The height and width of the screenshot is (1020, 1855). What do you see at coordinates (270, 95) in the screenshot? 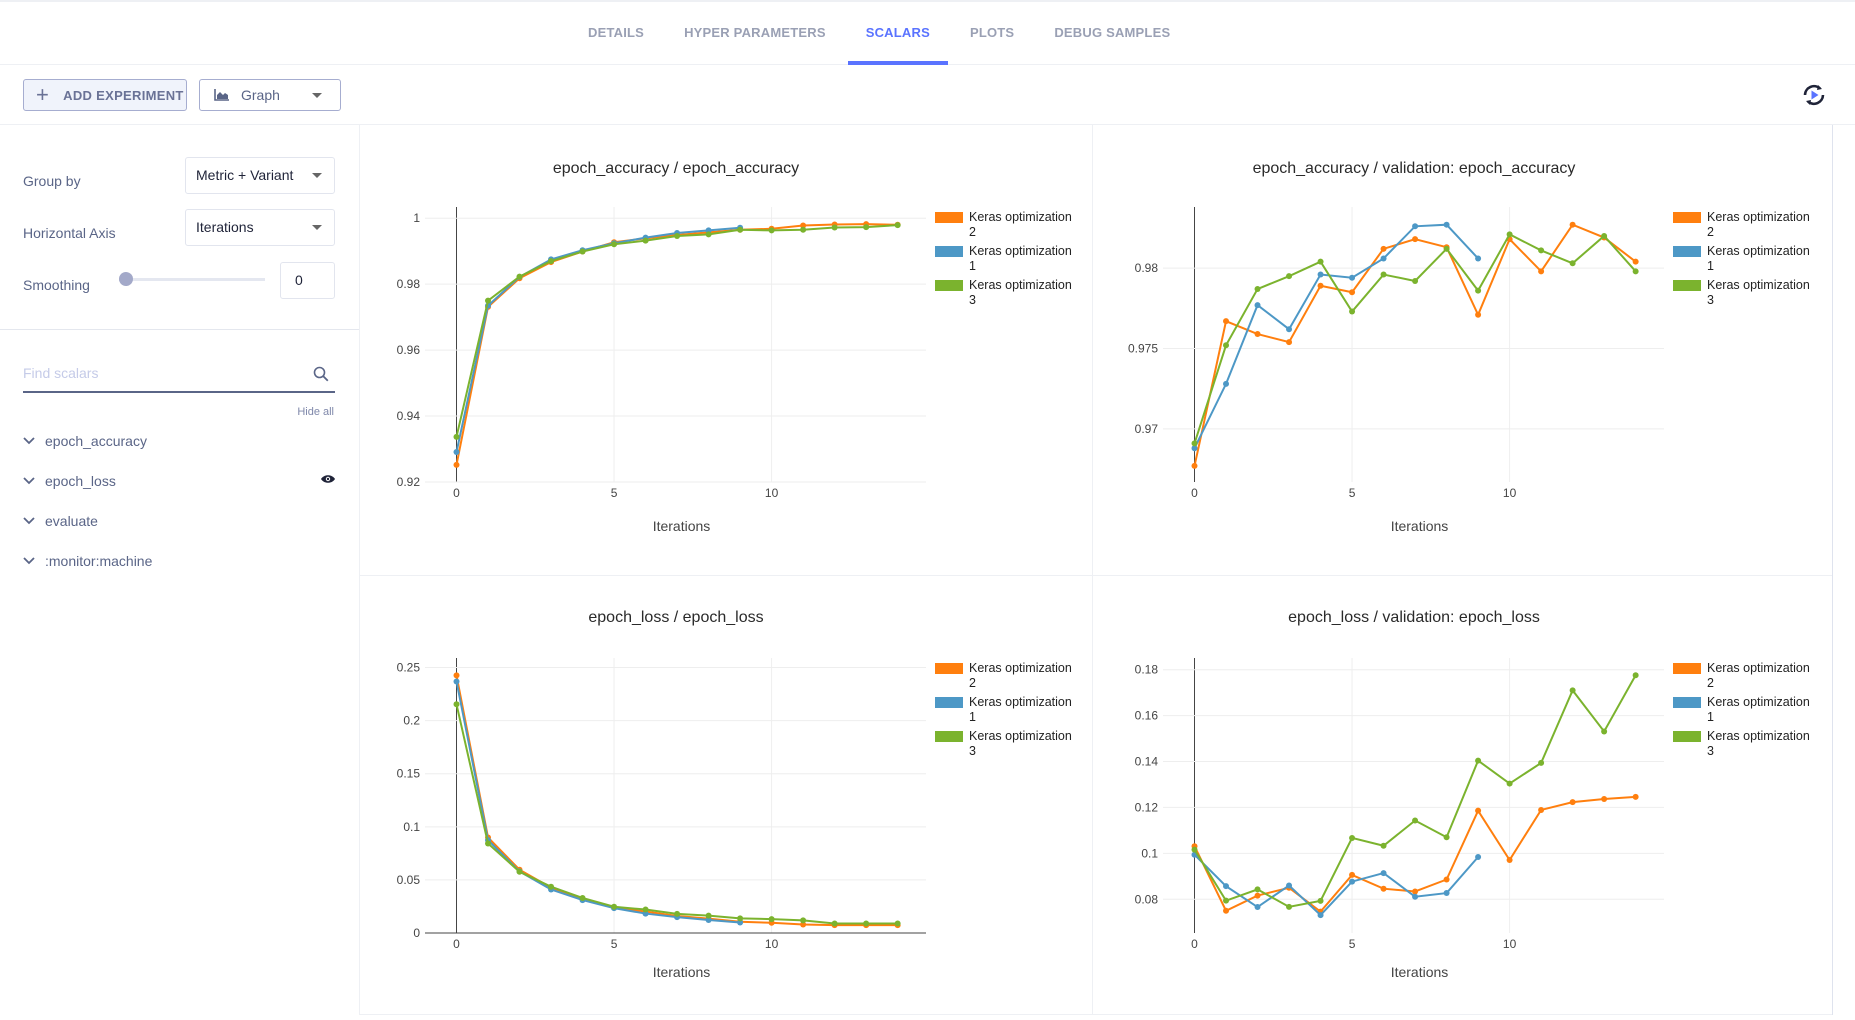
I see `view-select: Graph` at bounding box center [270, 95].